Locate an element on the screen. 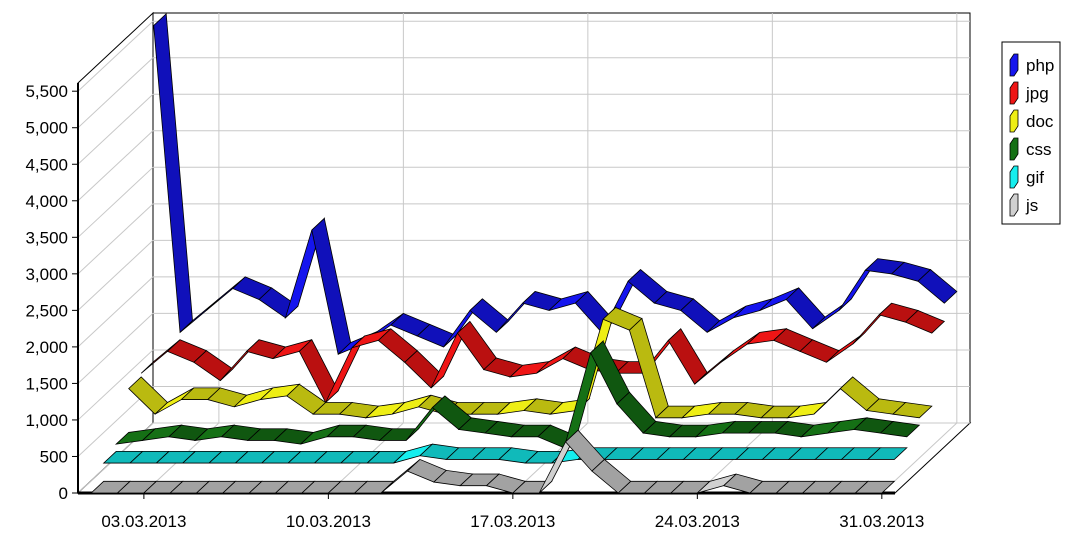  y-tick-label: 500 is located at coordinates (54, 456).